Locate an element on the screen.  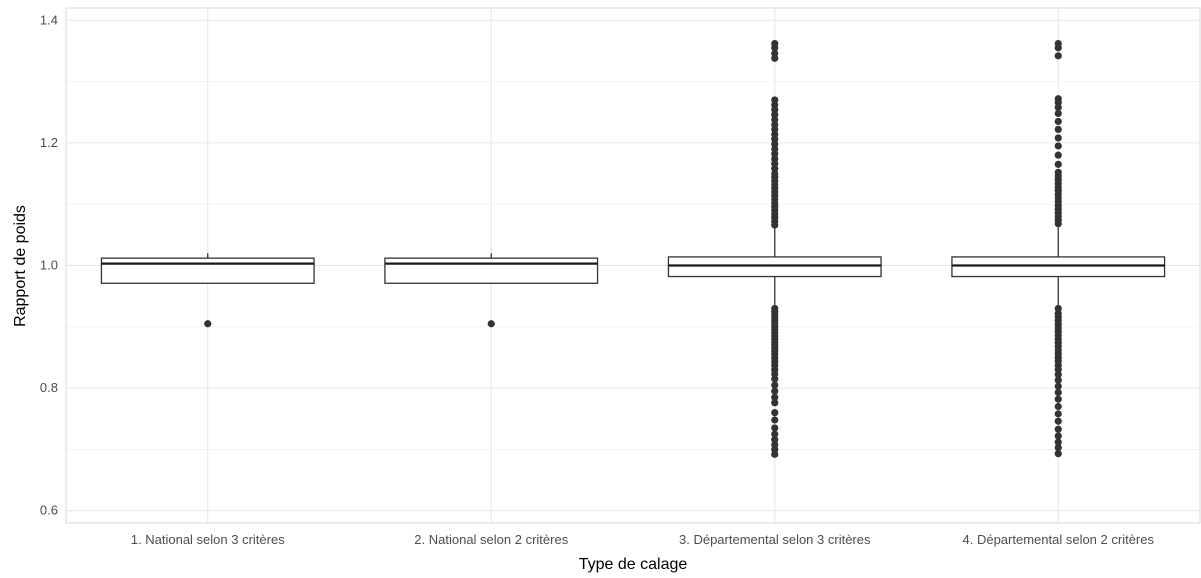
y-tick-label: 1.0 is located at coordinates (49, 265).